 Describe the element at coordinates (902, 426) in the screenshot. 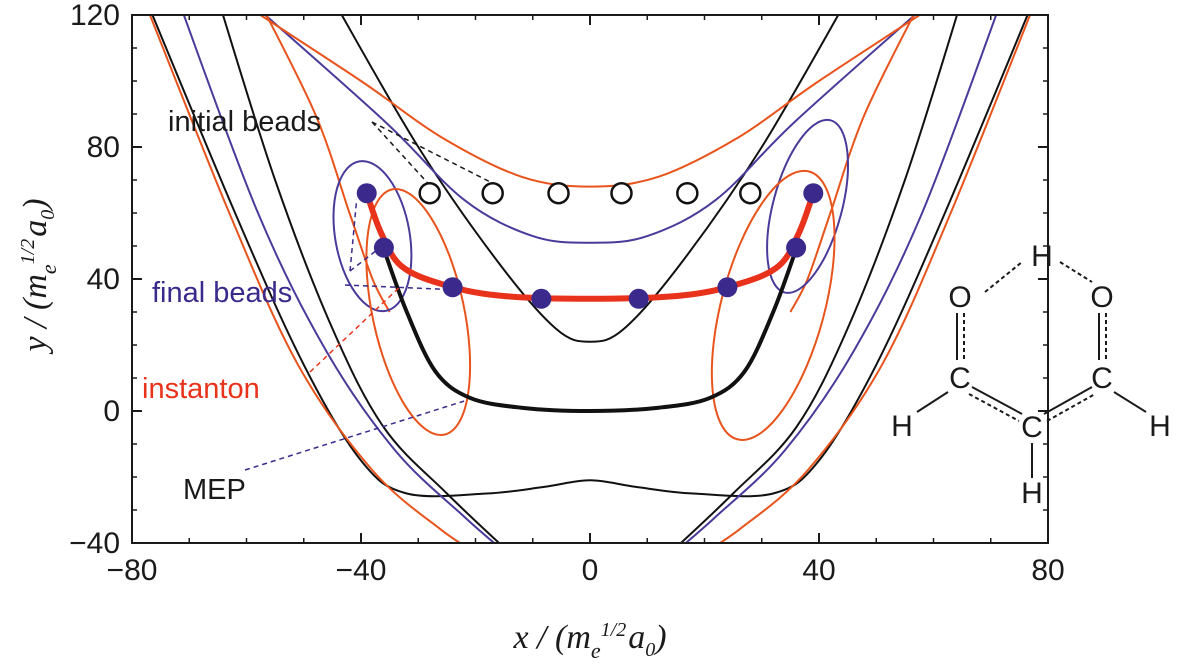

I see `atom-h-left: H` at that location.